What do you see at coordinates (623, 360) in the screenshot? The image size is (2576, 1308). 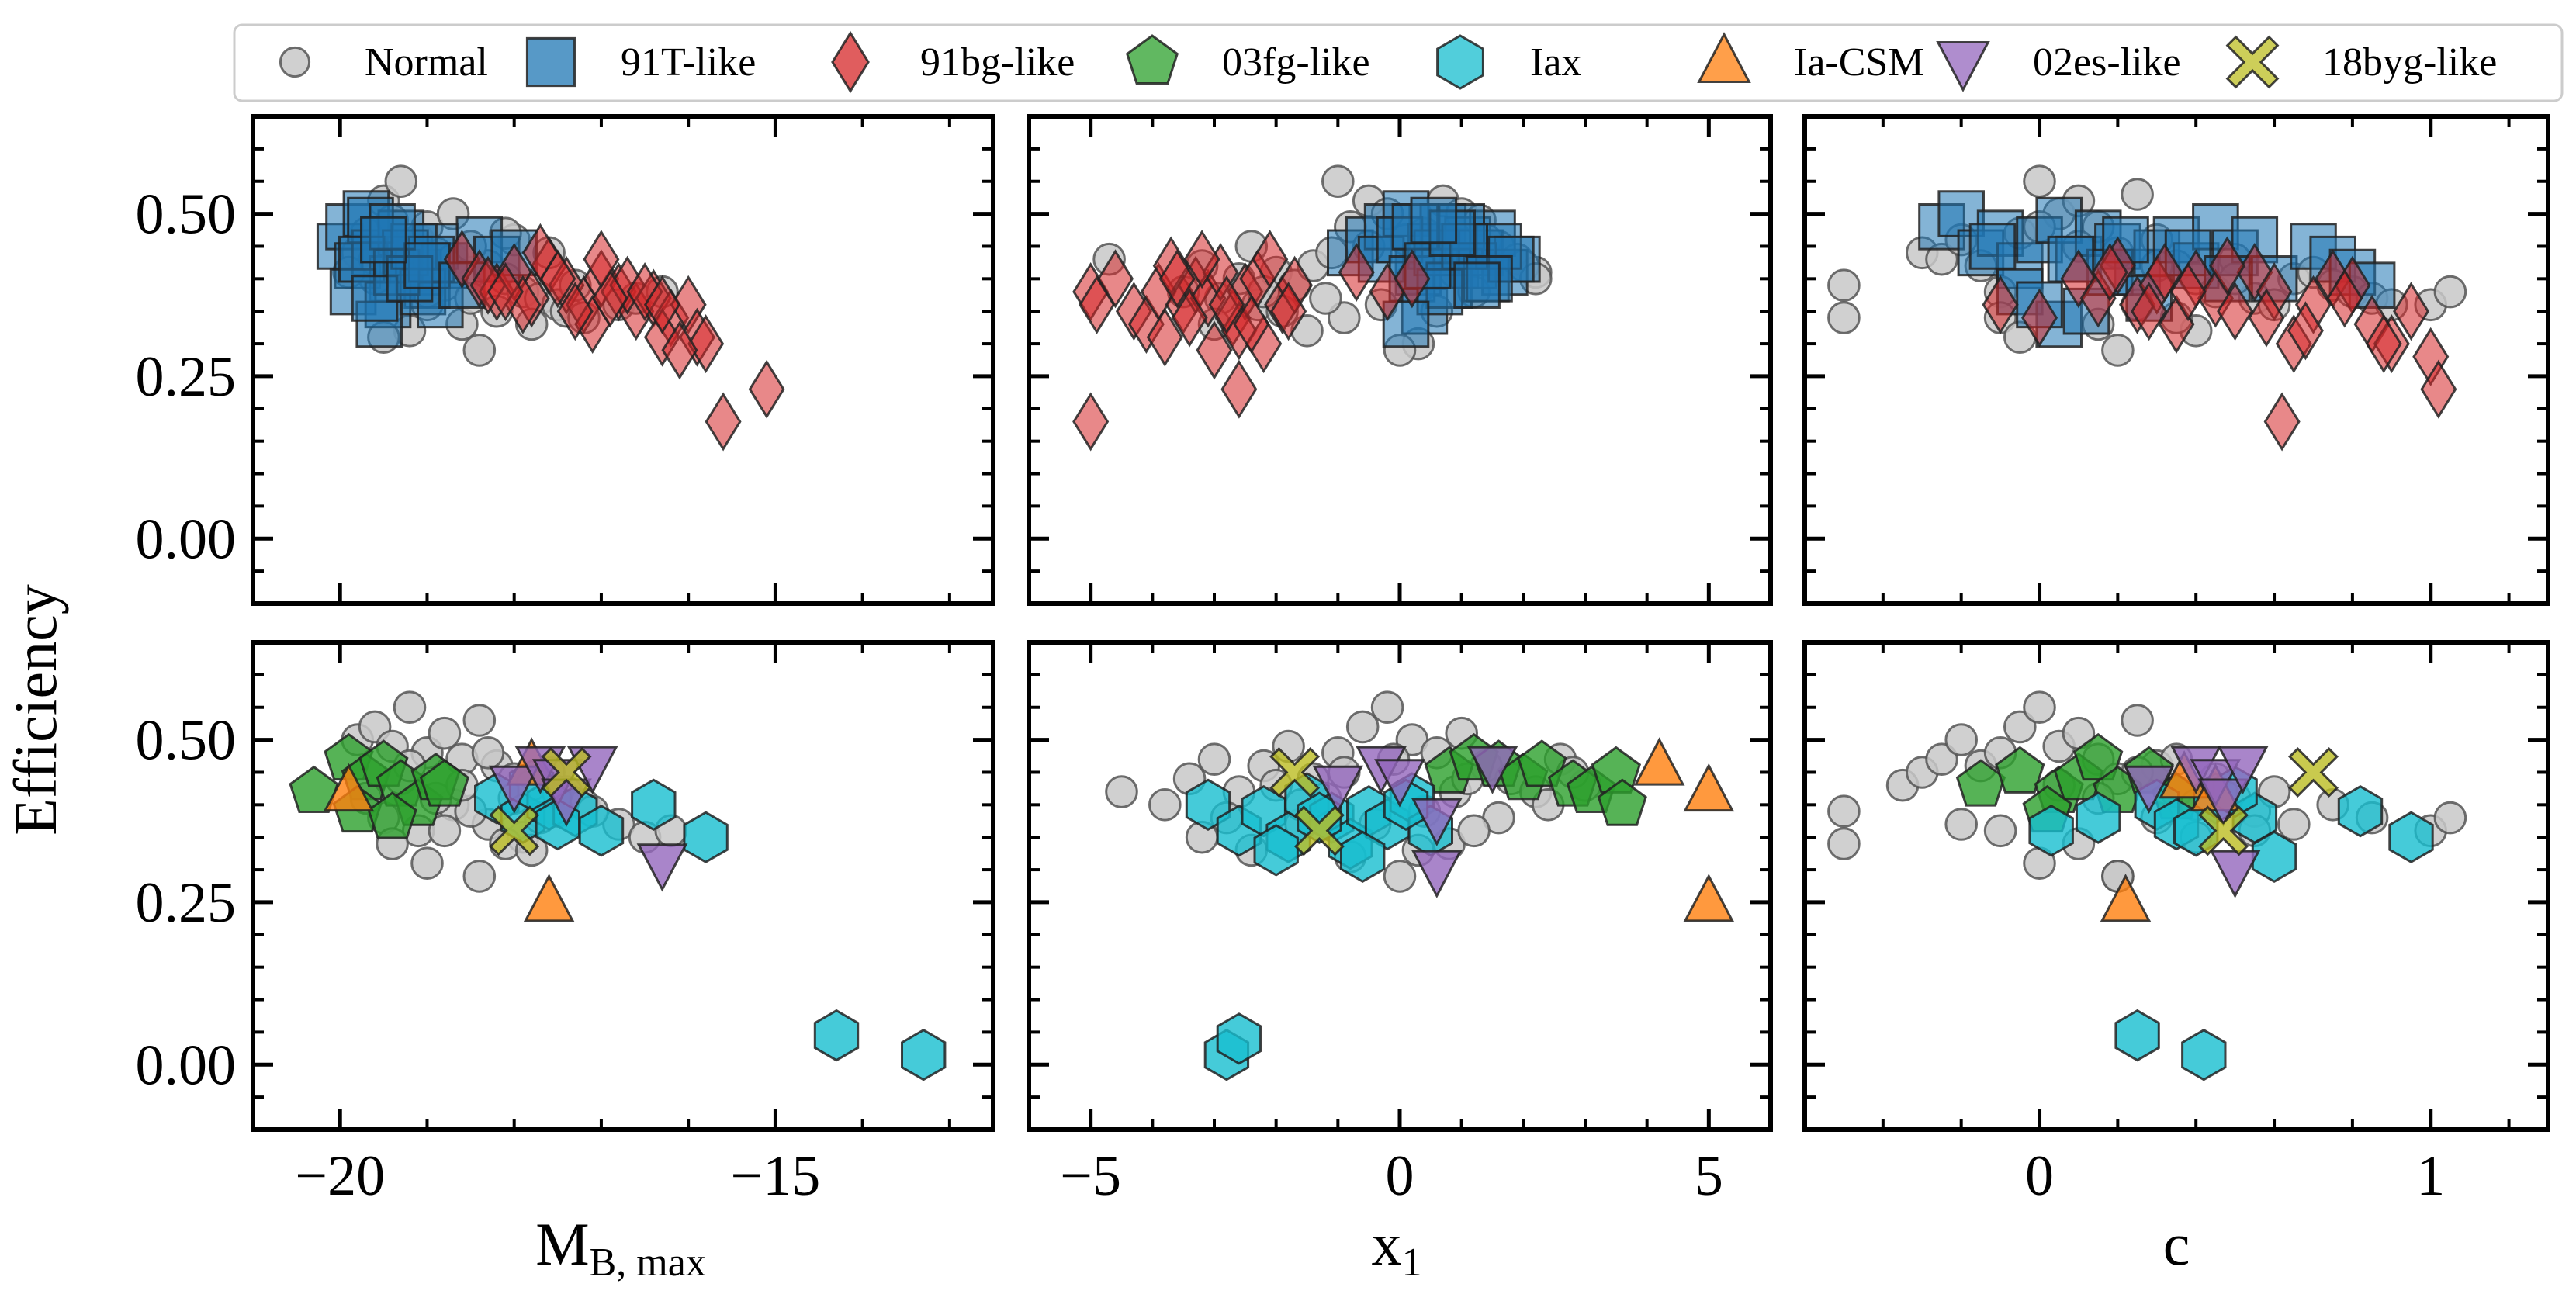 I see `panel-top-mb-frame` at bounding box center [623, 360].